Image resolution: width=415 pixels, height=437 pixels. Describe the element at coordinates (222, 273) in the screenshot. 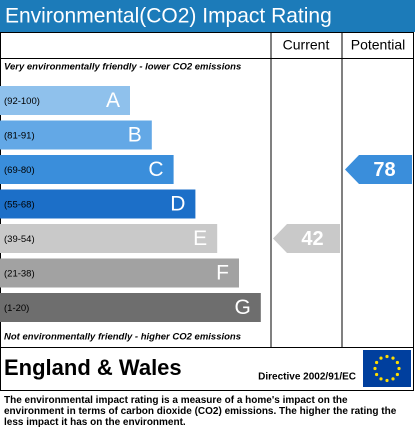

I see `band-letter: F` at that location.